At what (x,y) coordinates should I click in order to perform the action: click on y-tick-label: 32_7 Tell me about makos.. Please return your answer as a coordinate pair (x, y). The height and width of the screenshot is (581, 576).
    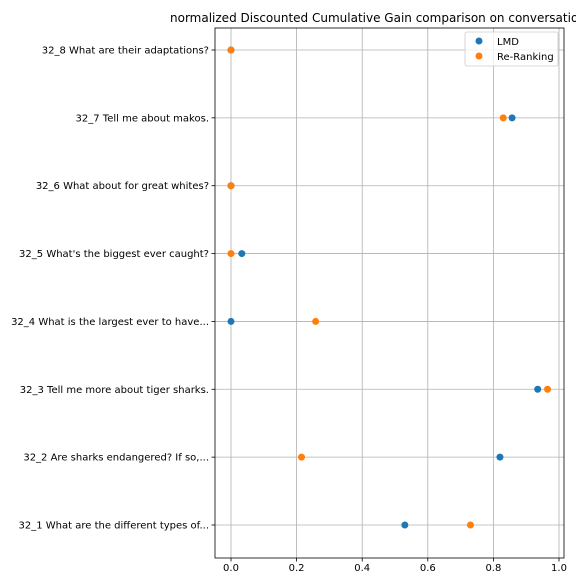
    Looking at the image, I should click on (142, 118).